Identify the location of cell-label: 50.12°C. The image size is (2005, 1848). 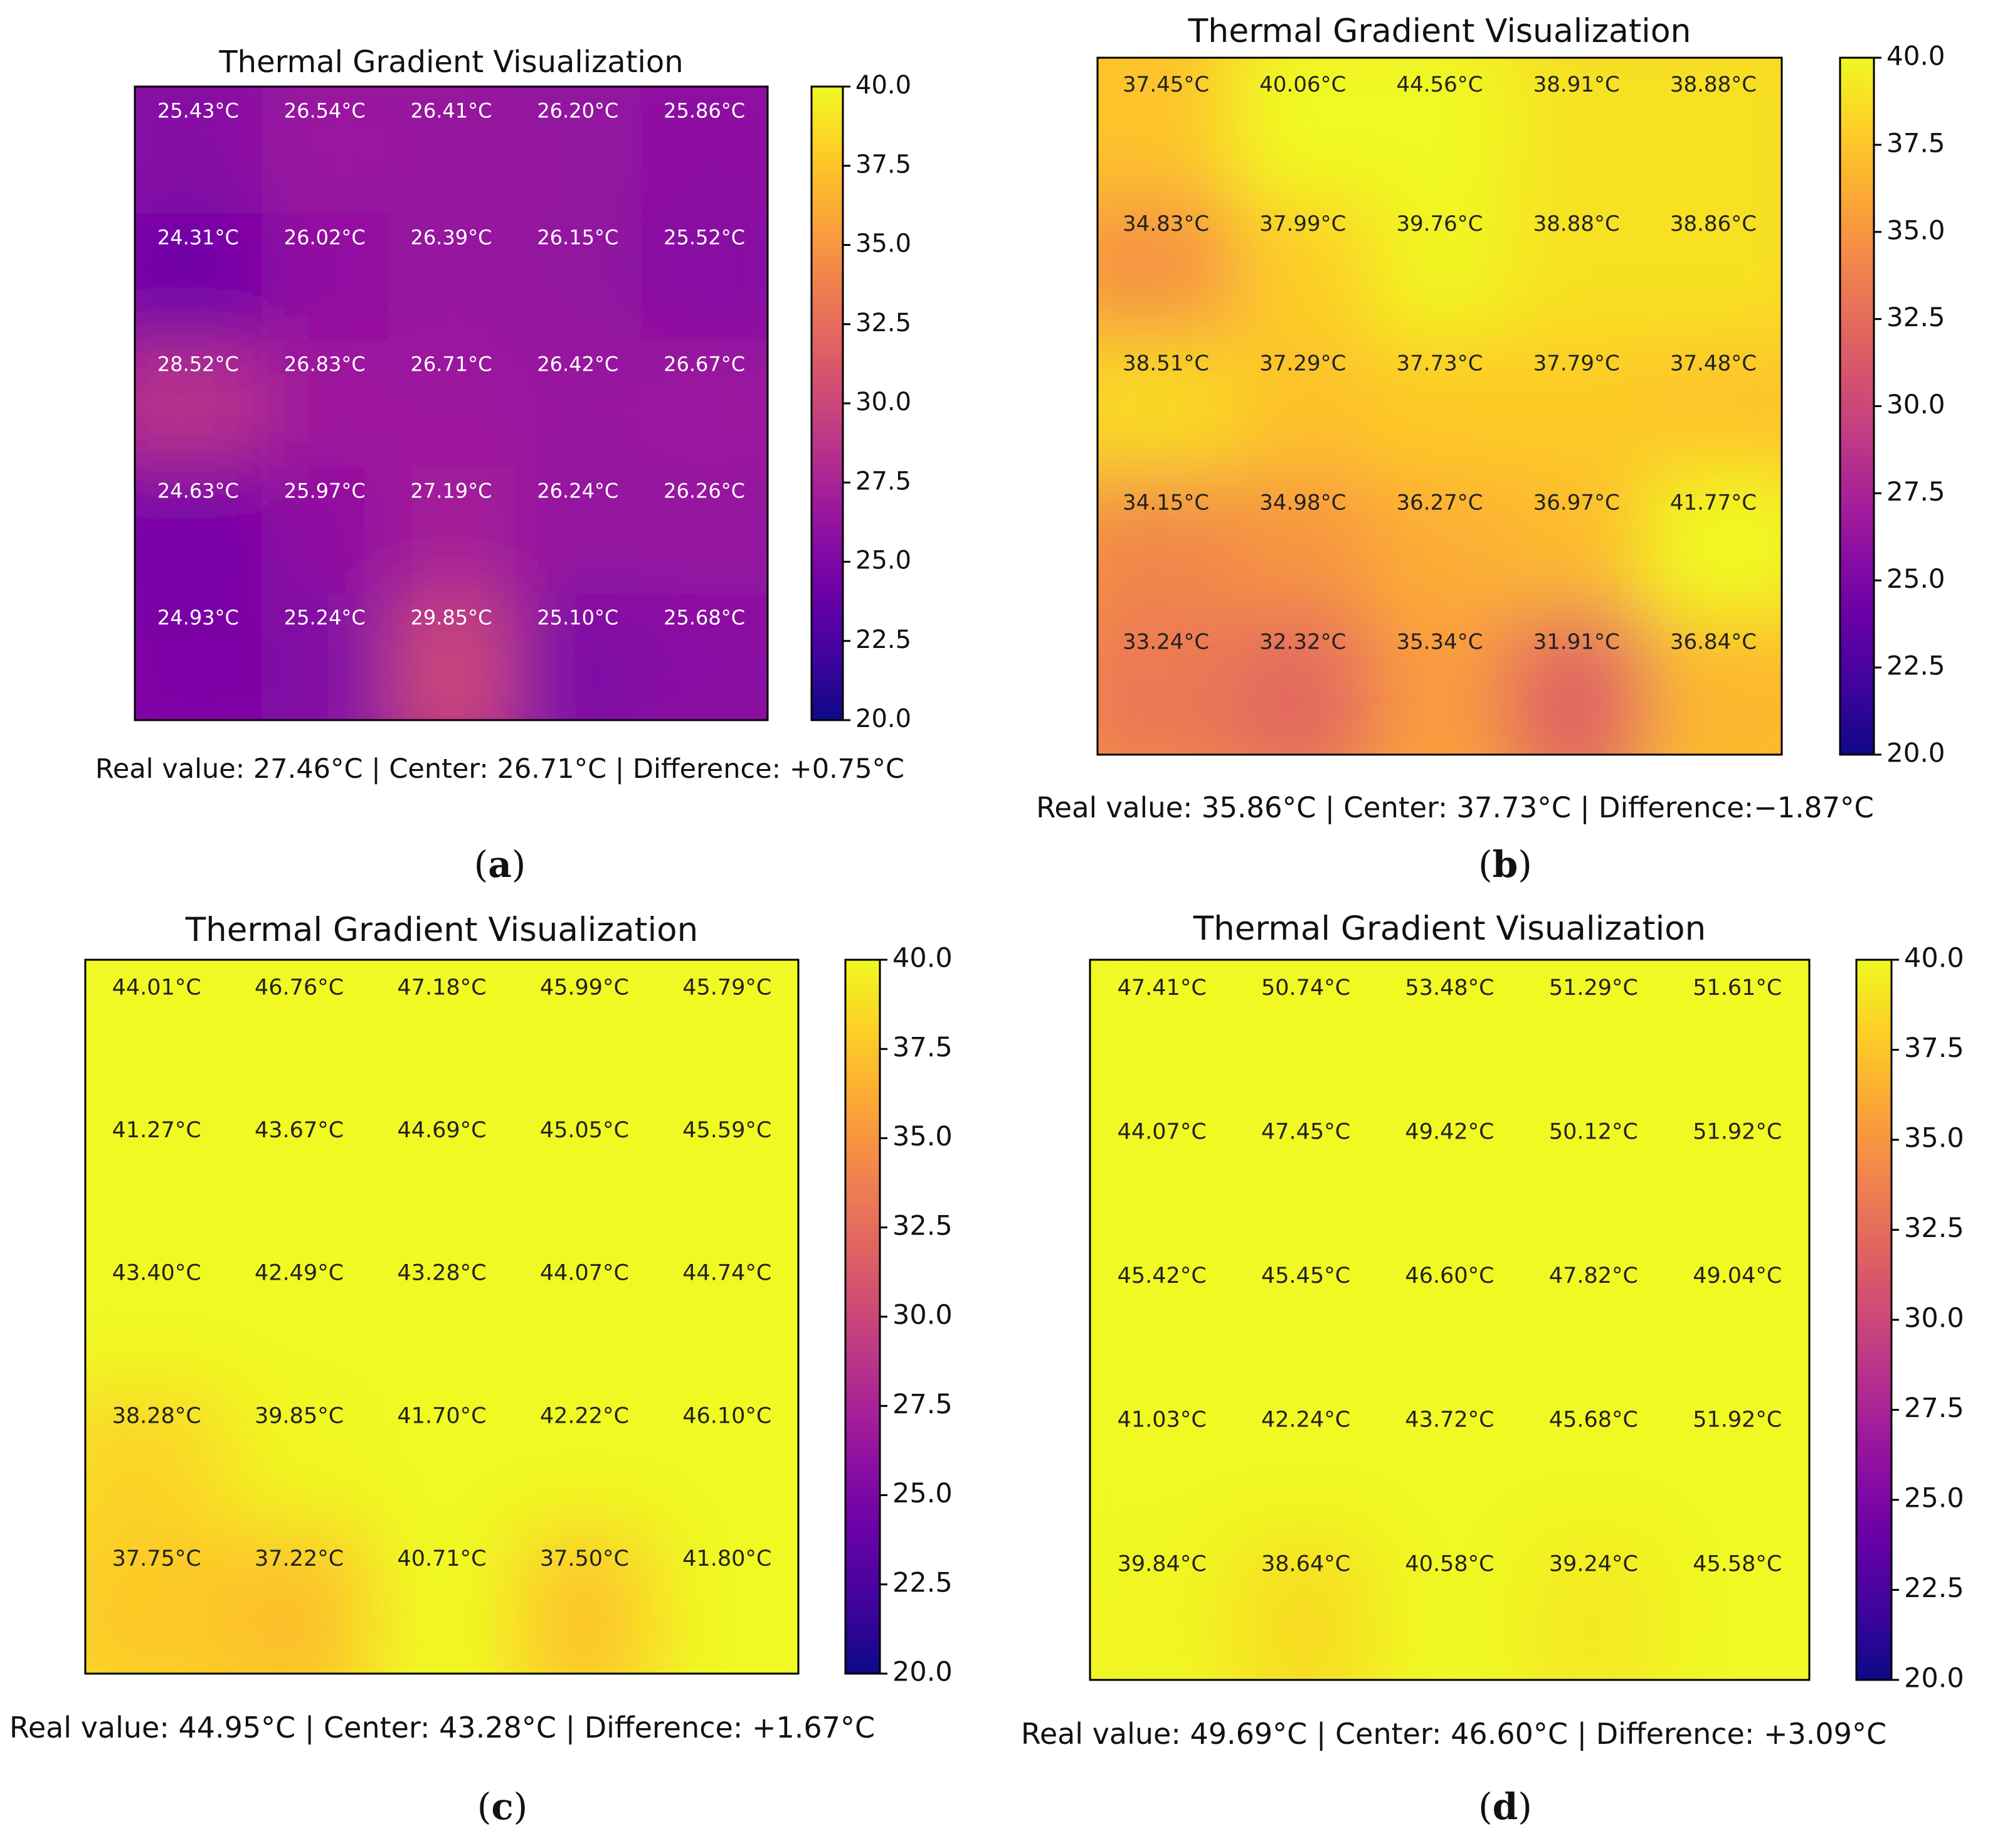
(1593, 1132).